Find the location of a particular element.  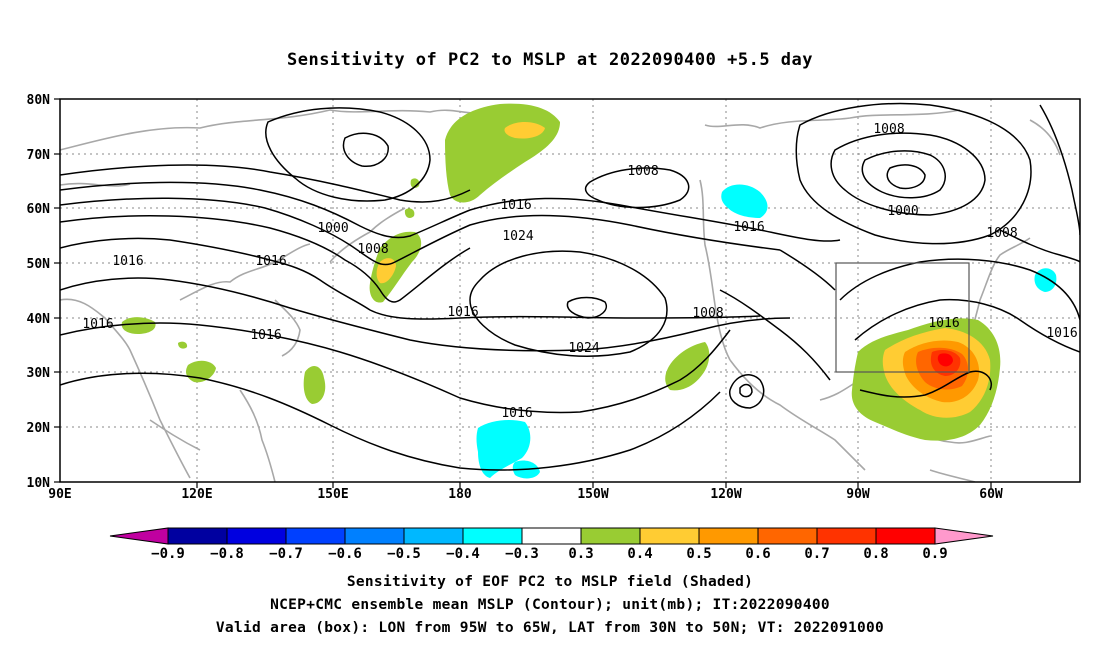

lat-label-30n: 30N is located at coordinates (39, 373).